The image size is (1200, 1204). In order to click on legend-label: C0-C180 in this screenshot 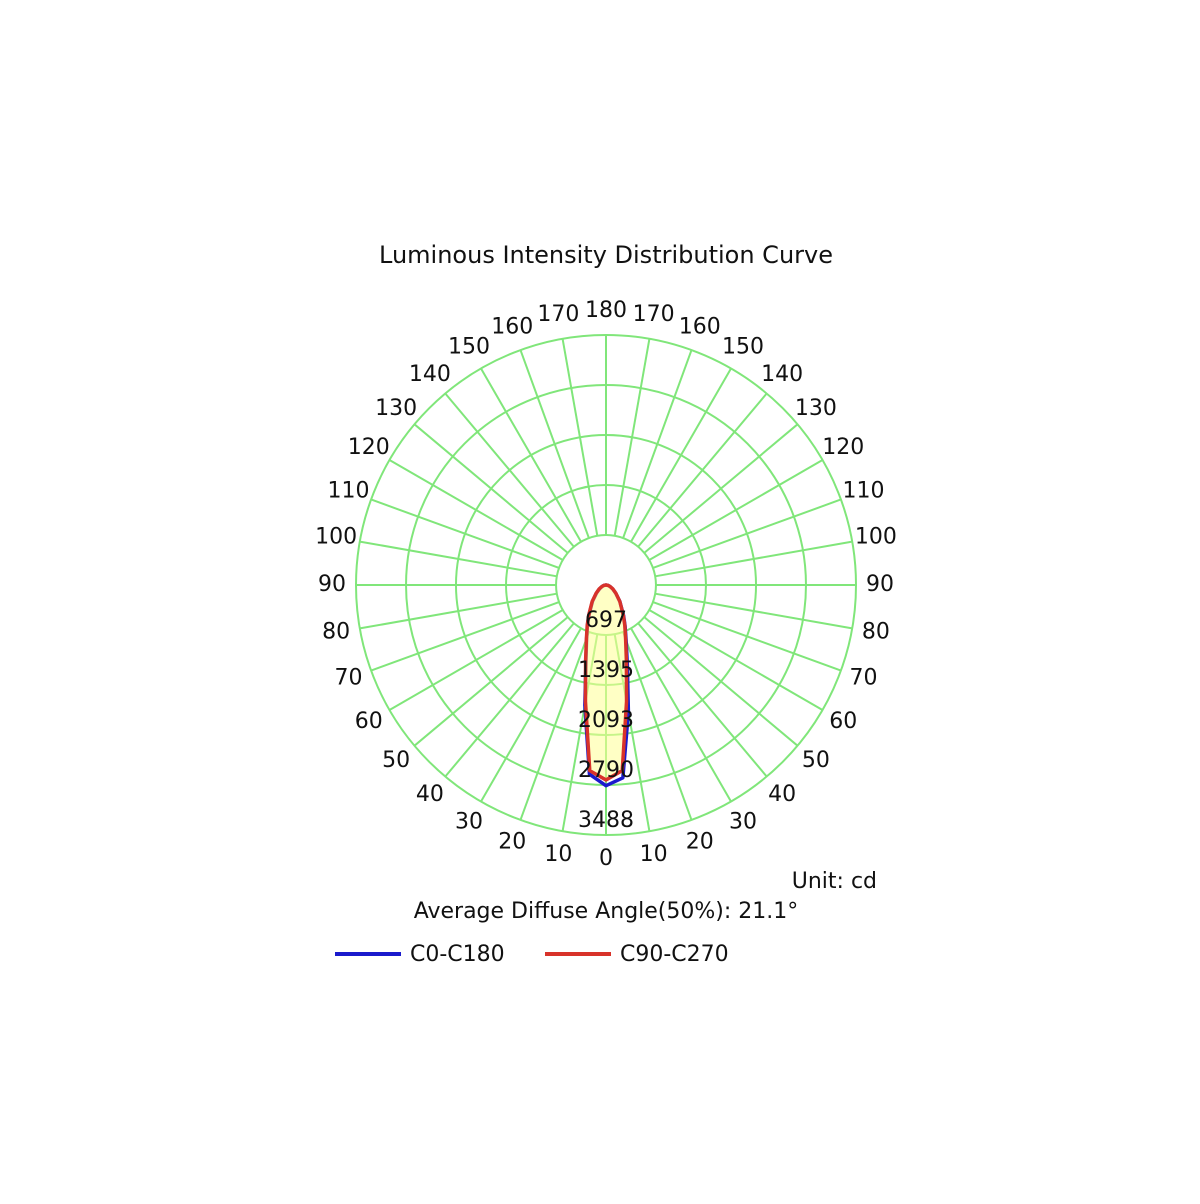, I will do `click(457, 954)`.